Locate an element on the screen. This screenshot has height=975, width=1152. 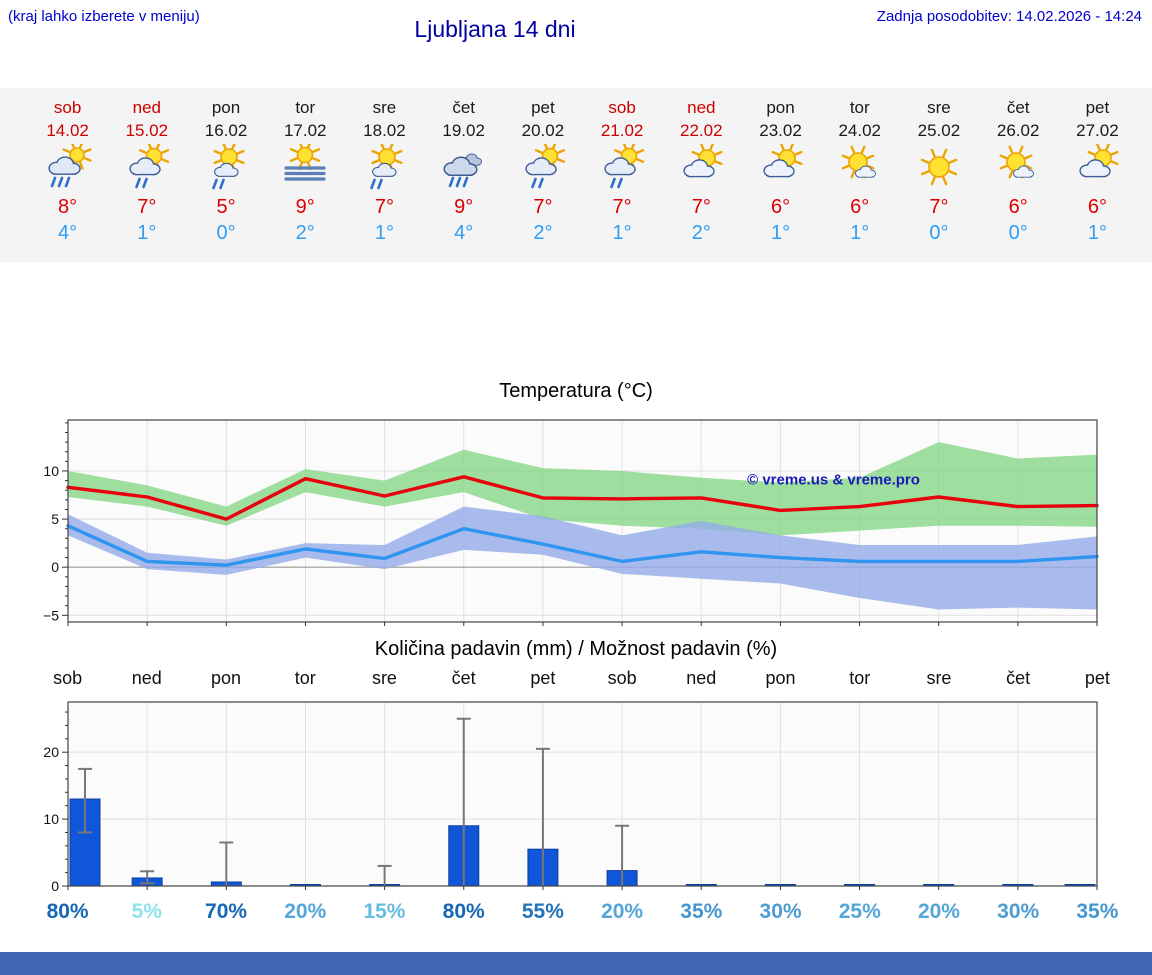
forecast-day-25.02: sre 25.02 7° 0° is located at coordinates (938, 180).